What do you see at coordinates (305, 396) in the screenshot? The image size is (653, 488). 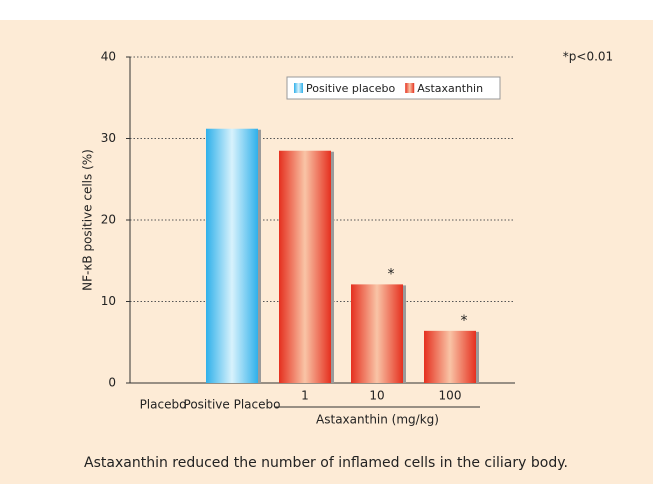 I see `x-tick-label: 1` at bounding box center [305, 396].